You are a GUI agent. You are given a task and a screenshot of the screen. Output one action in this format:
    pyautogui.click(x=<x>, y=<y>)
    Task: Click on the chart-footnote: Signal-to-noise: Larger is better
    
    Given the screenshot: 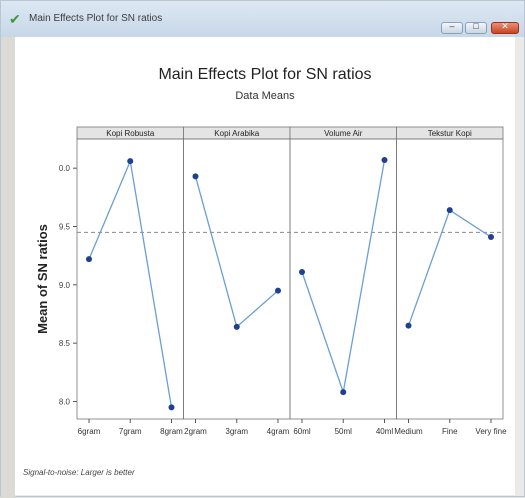 What is the action you would take?
    pyautogui.click(x=79, y=472)
    